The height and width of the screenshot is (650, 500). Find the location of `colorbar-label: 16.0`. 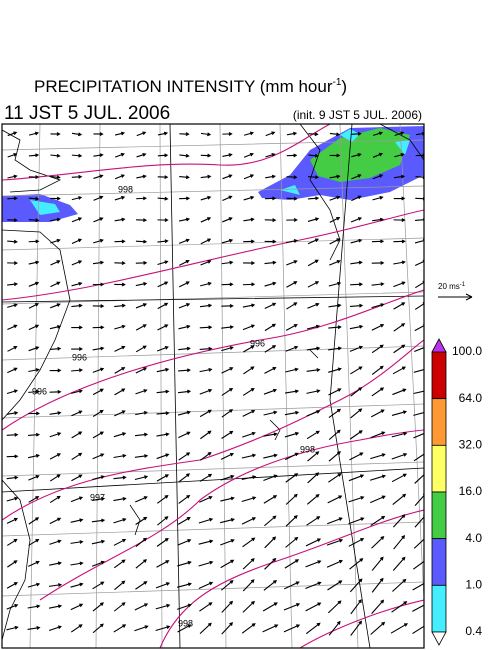

colorbar-label: 16.0 is located at coordinates (471, 491).